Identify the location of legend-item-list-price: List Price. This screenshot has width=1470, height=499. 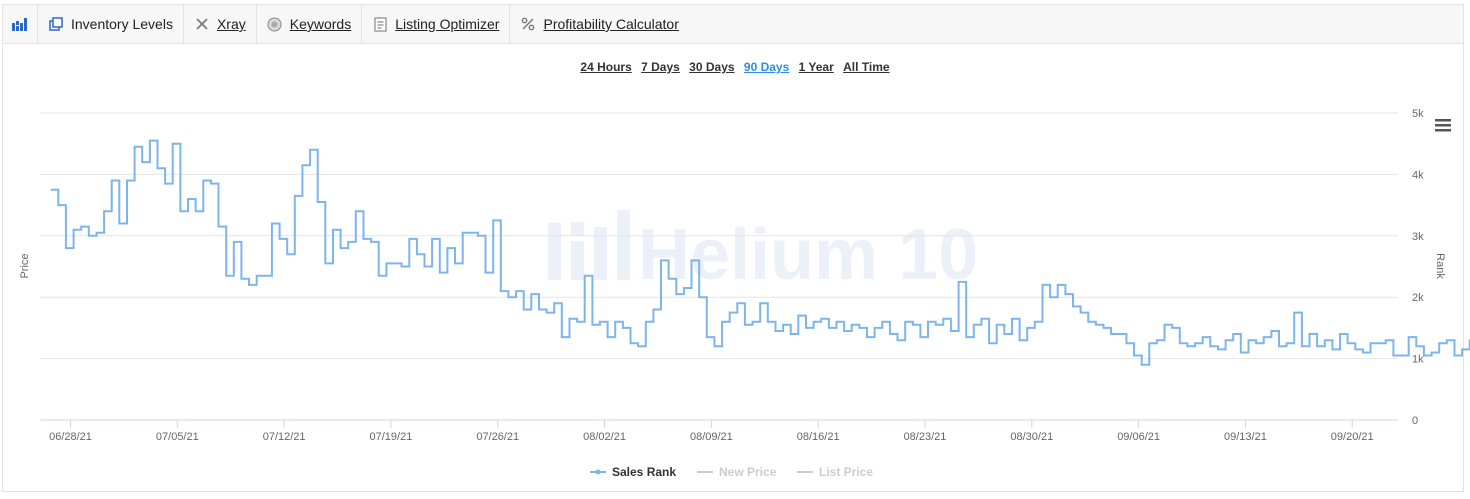
(835, 472).